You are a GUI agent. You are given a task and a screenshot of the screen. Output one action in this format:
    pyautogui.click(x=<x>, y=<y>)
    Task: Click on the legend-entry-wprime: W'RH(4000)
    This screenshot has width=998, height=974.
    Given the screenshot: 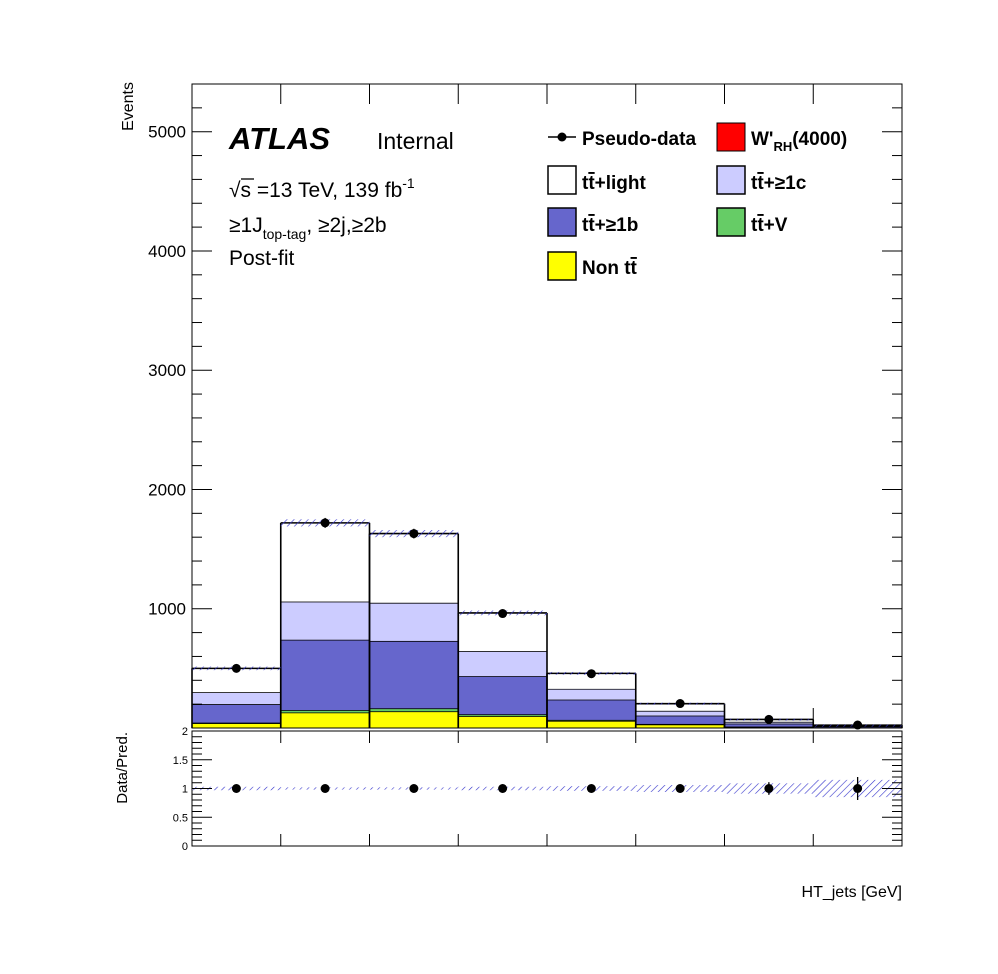 What is the action you would take?
    pyautogui.click(x=781, y=138)
    